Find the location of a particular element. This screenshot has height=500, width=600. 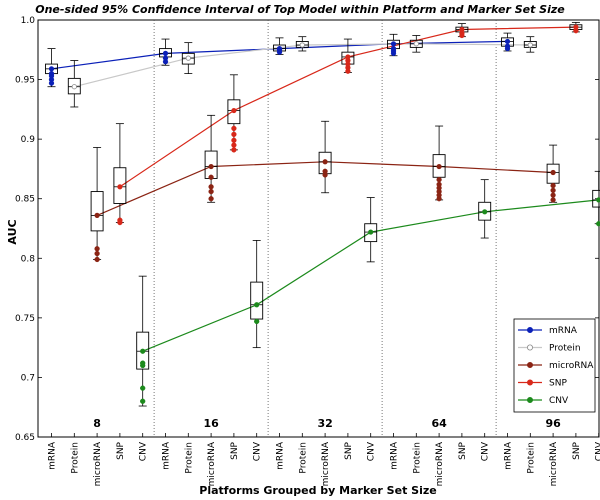

y-tick-label: 0.9 is located at coordinates (28, 140).